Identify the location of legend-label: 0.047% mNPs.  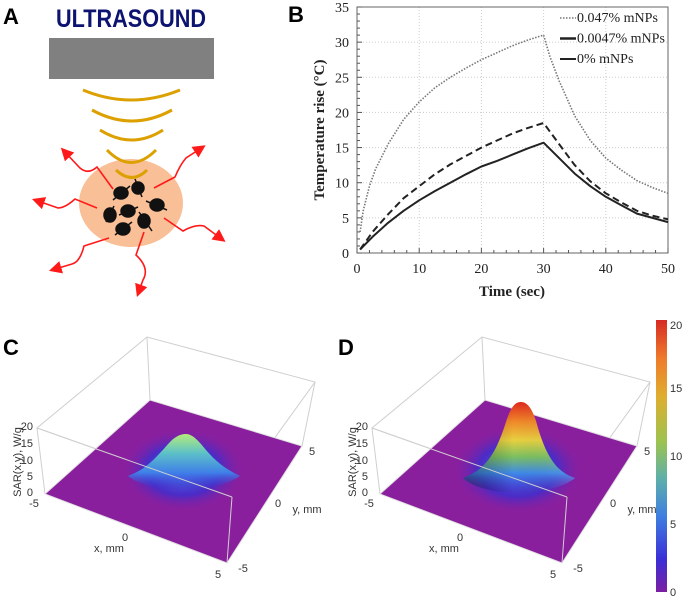
(617, 18).